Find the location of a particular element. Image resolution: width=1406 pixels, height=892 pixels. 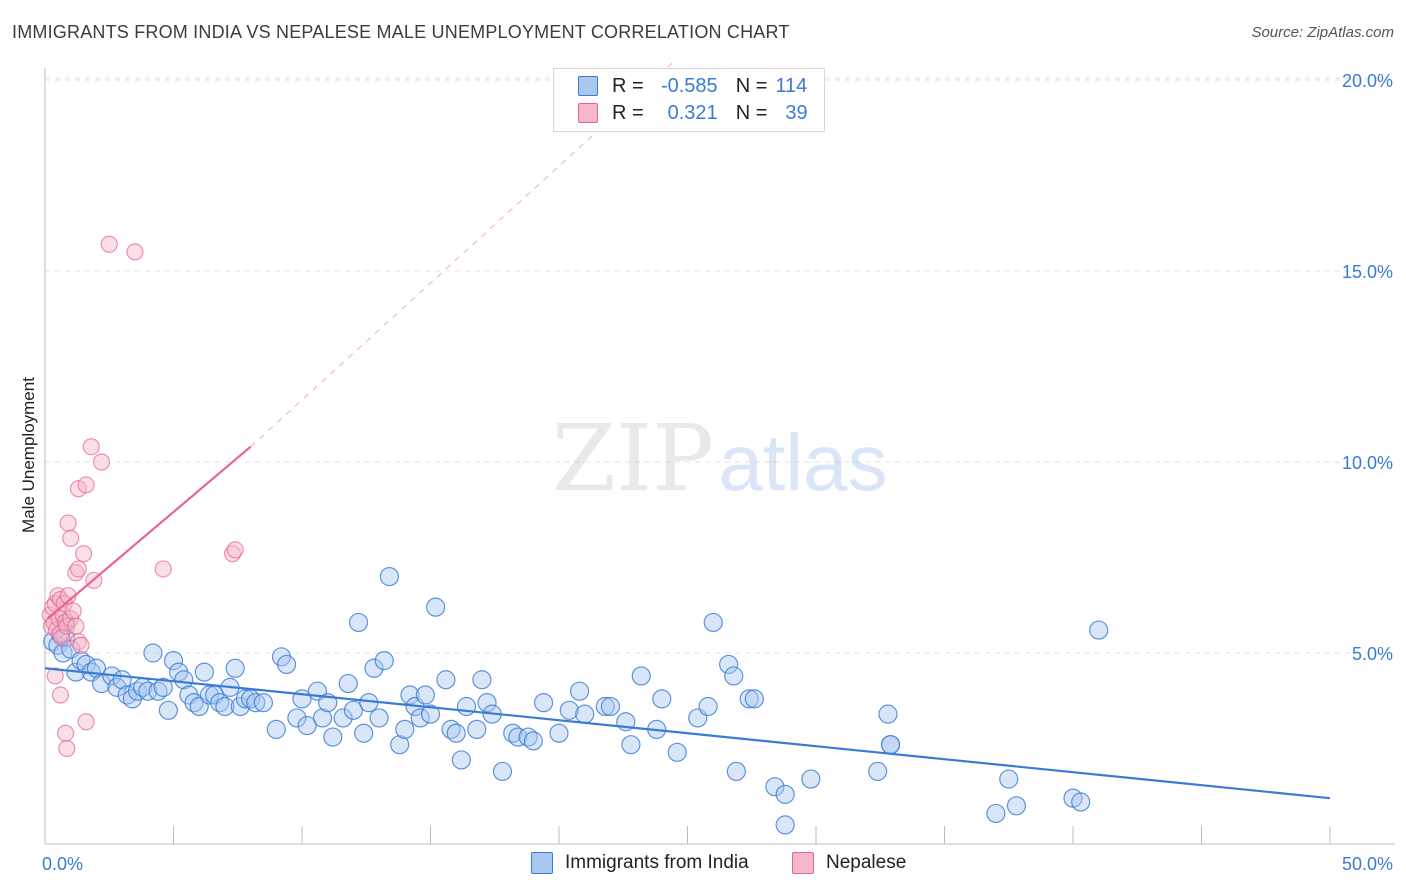

y-tick-label: 15.0% is located at coordinates (1367, 272).